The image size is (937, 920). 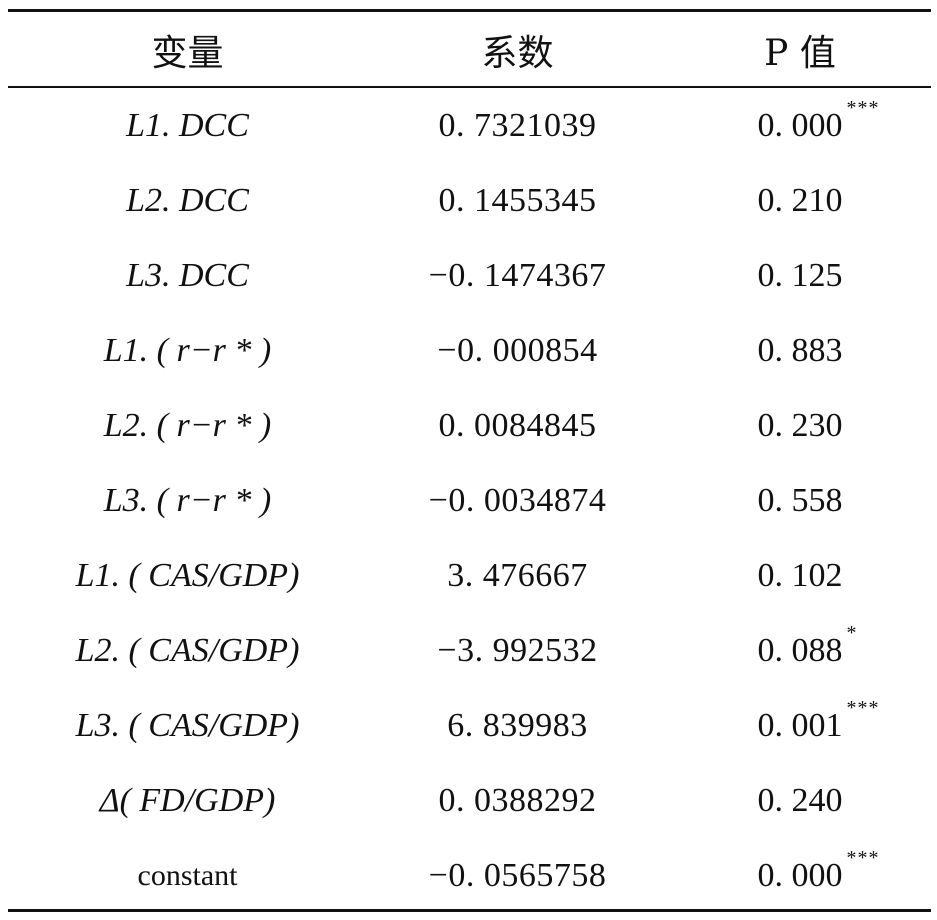 What do you see at coordinates (517, 200) in the screenshot?
I see `coefficient-cell: 0. 1455345` at bounding box center [517, 200].